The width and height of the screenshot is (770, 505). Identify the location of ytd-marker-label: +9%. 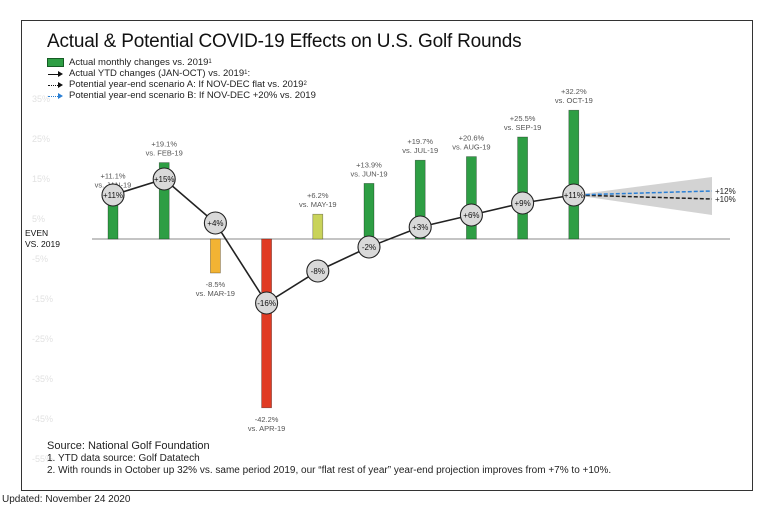
(522, 203).